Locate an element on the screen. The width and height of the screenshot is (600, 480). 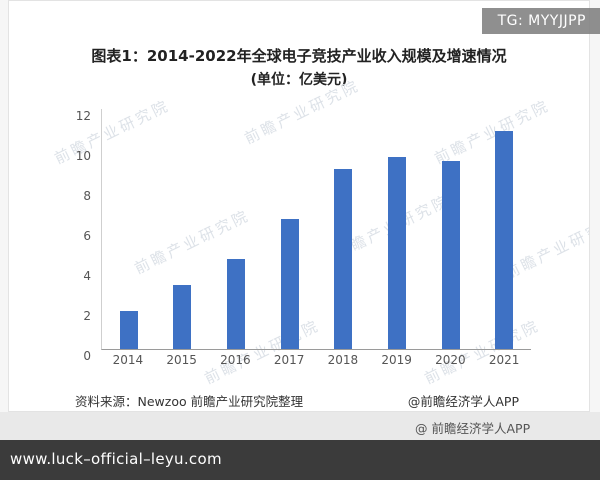
x-tick-label: 2020 is located at coordinates (450, 360).